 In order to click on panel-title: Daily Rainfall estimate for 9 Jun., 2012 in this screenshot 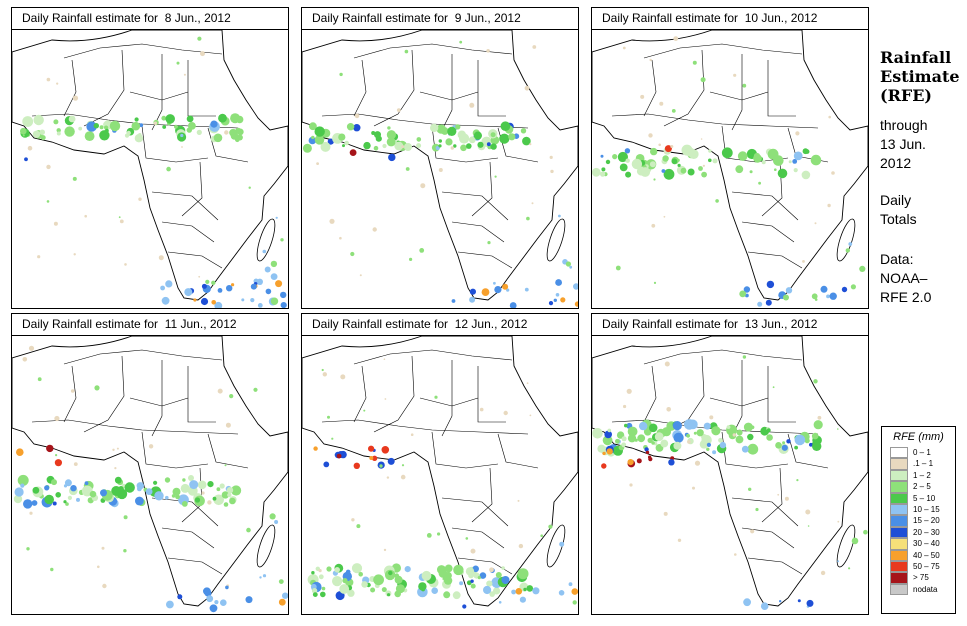, I will do `click(440, 19)`.